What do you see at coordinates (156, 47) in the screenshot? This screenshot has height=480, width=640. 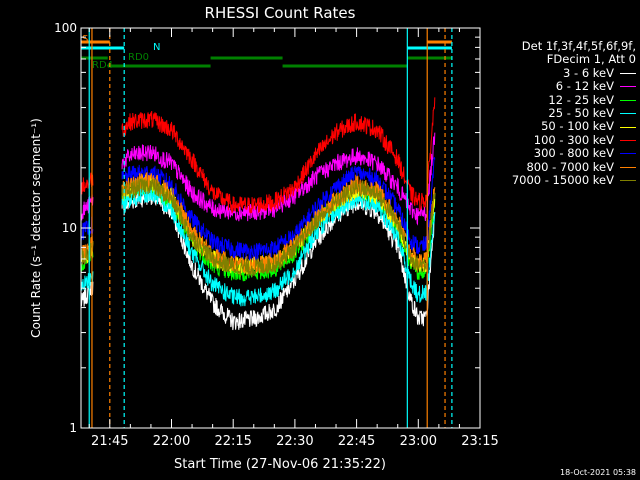 I see `flag-label-n: N` at bounding box center [156, 47].